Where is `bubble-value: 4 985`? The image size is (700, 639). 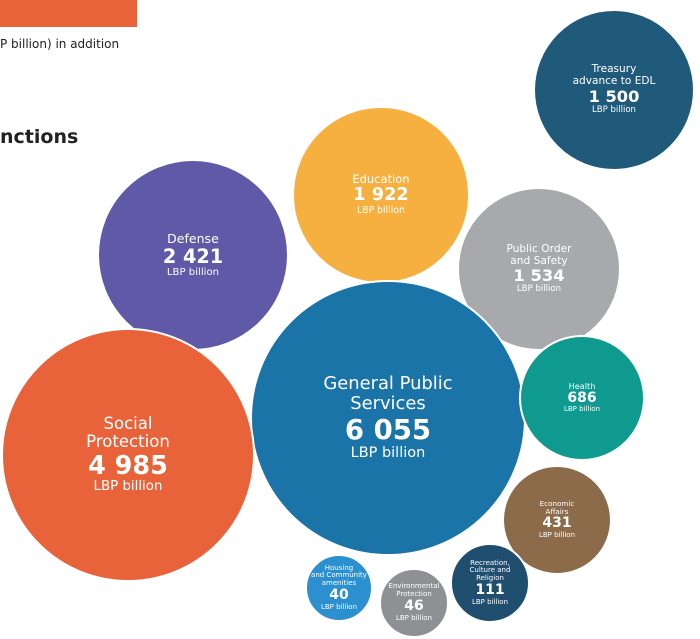 bubble-value: 4 985 is located at coordinates (128, 465).